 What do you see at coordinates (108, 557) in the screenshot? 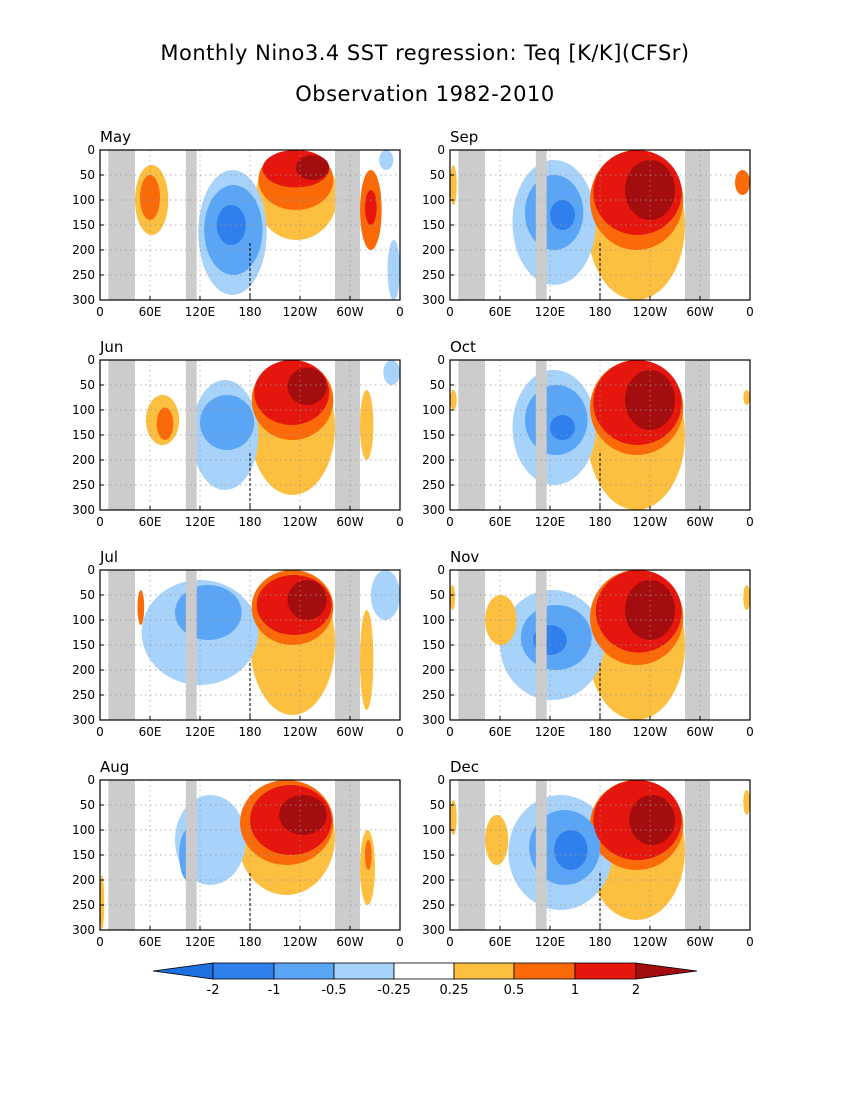
I see `panel-title: Jul` at bounding box center [108, 557].